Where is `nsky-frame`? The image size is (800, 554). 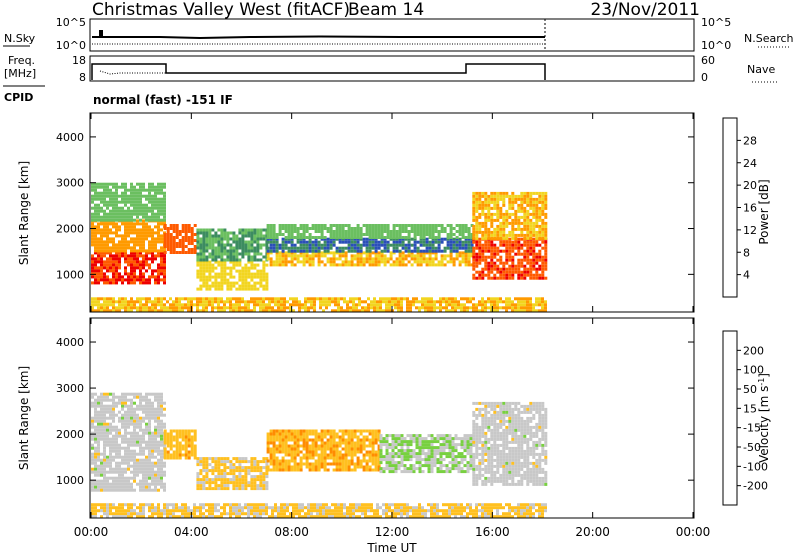 nsky-frame is located at coordinates (392, 35).